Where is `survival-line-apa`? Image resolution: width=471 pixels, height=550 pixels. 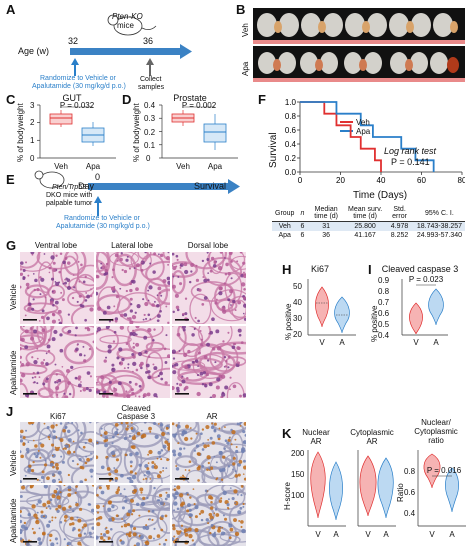 survival-line-apa is located at coordinates (367, 136).